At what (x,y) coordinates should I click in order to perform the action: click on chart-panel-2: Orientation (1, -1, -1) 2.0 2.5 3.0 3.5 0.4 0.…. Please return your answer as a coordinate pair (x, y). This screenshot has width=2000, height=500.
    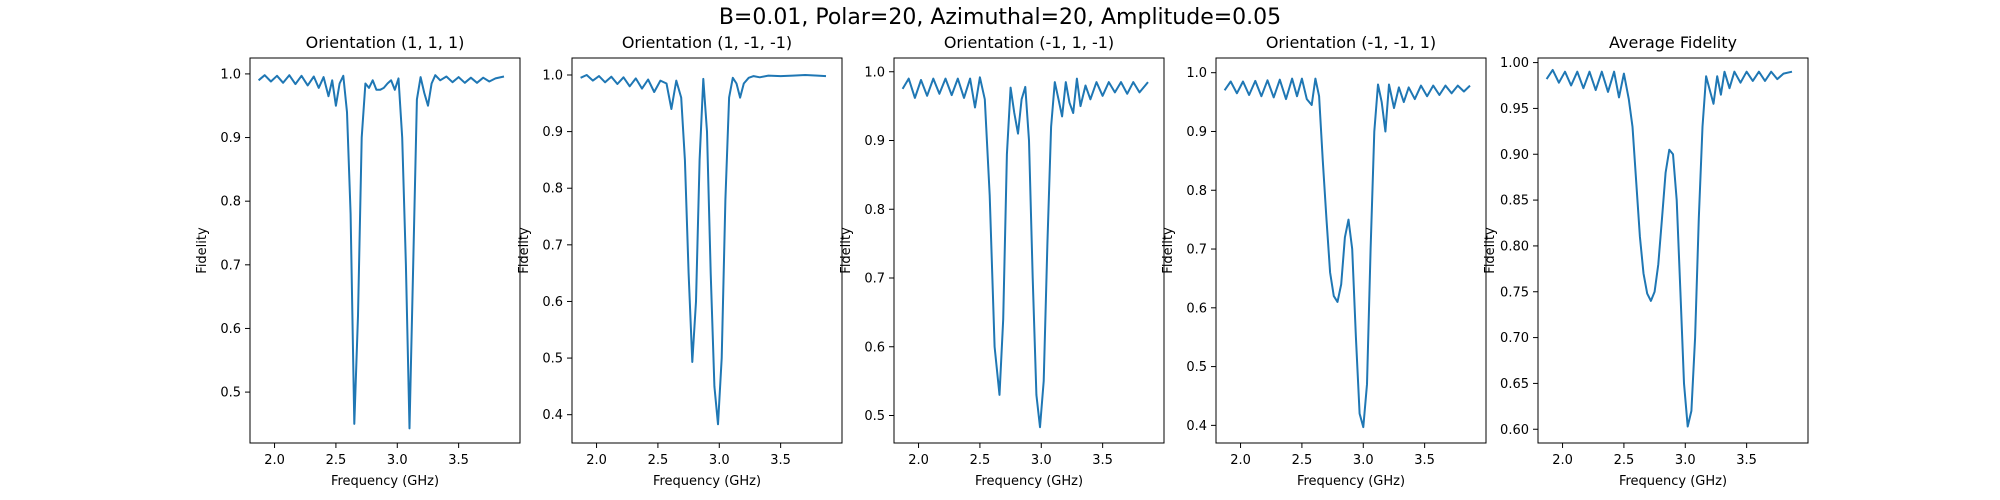
    Looking at the image, I should click on (680, 261).